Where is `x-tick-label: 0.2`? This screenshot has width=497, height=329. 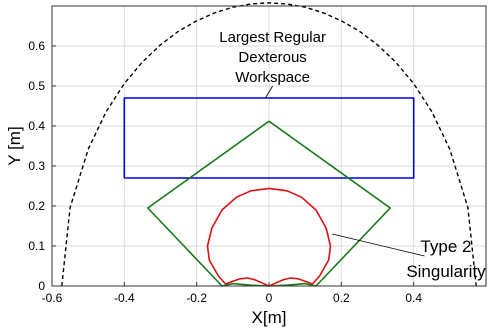
x-tick-label: 0.2 is located at coordinates (341, 298).